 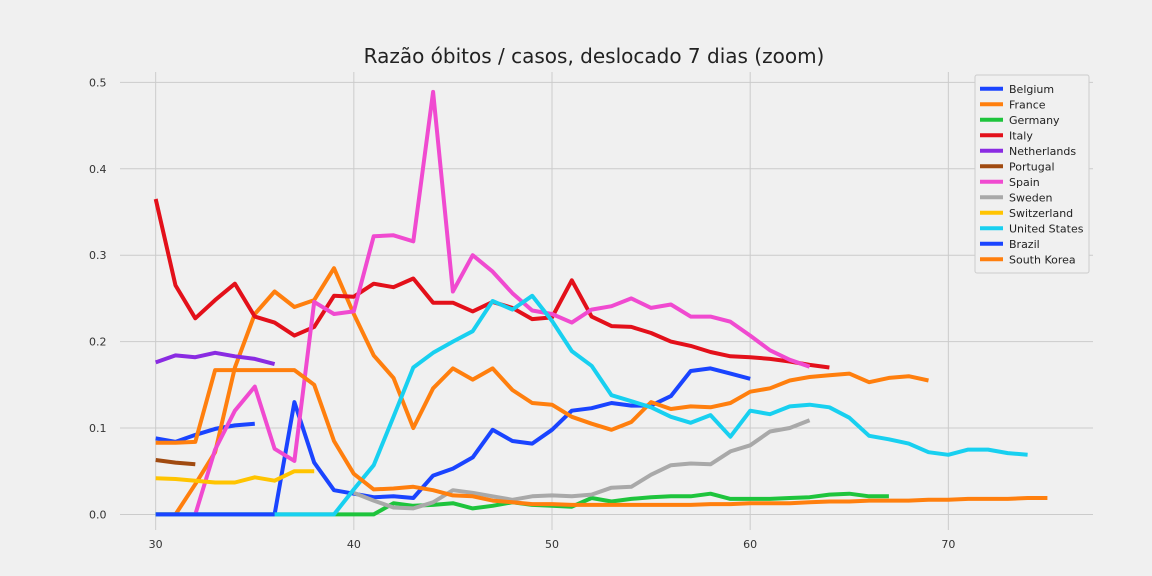 I want to click on y-tick-label: 0.0, so click(x=98, y=514).